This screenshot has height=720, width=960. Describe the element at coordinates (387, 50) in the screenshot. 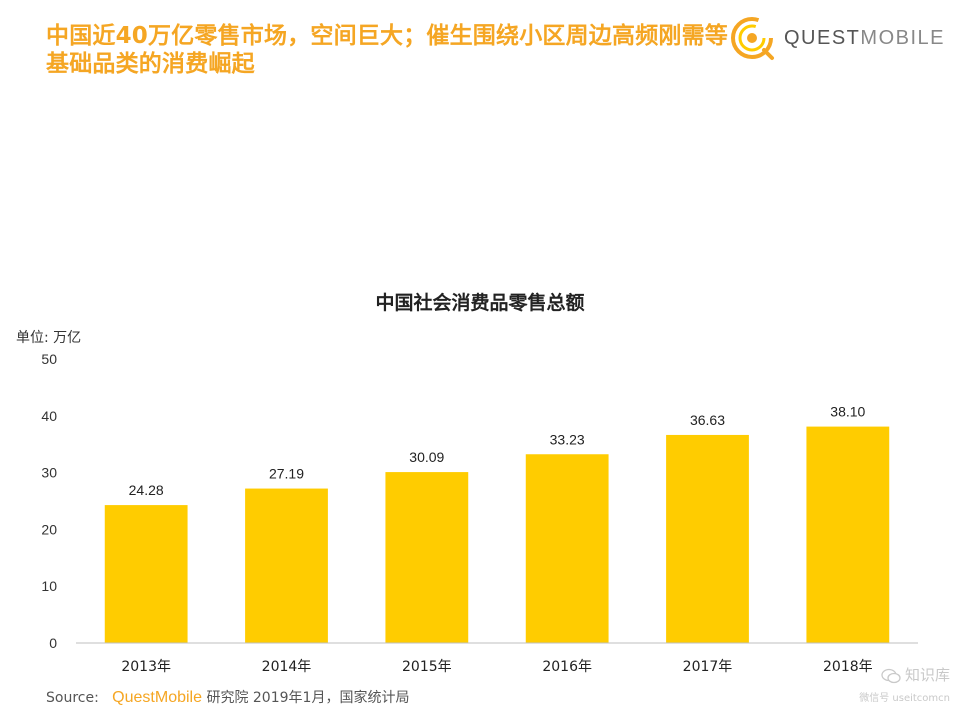

I see `page-headline: 中国近40万亿零售市场，空间巨大；催生围绕小区周边高频刚需等基础品类的消费崛起` at that location.